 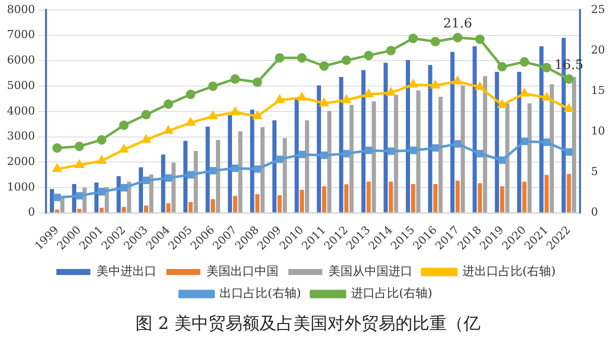 I want to click on y2-tick-label: 25, so click(x=598, y=9).